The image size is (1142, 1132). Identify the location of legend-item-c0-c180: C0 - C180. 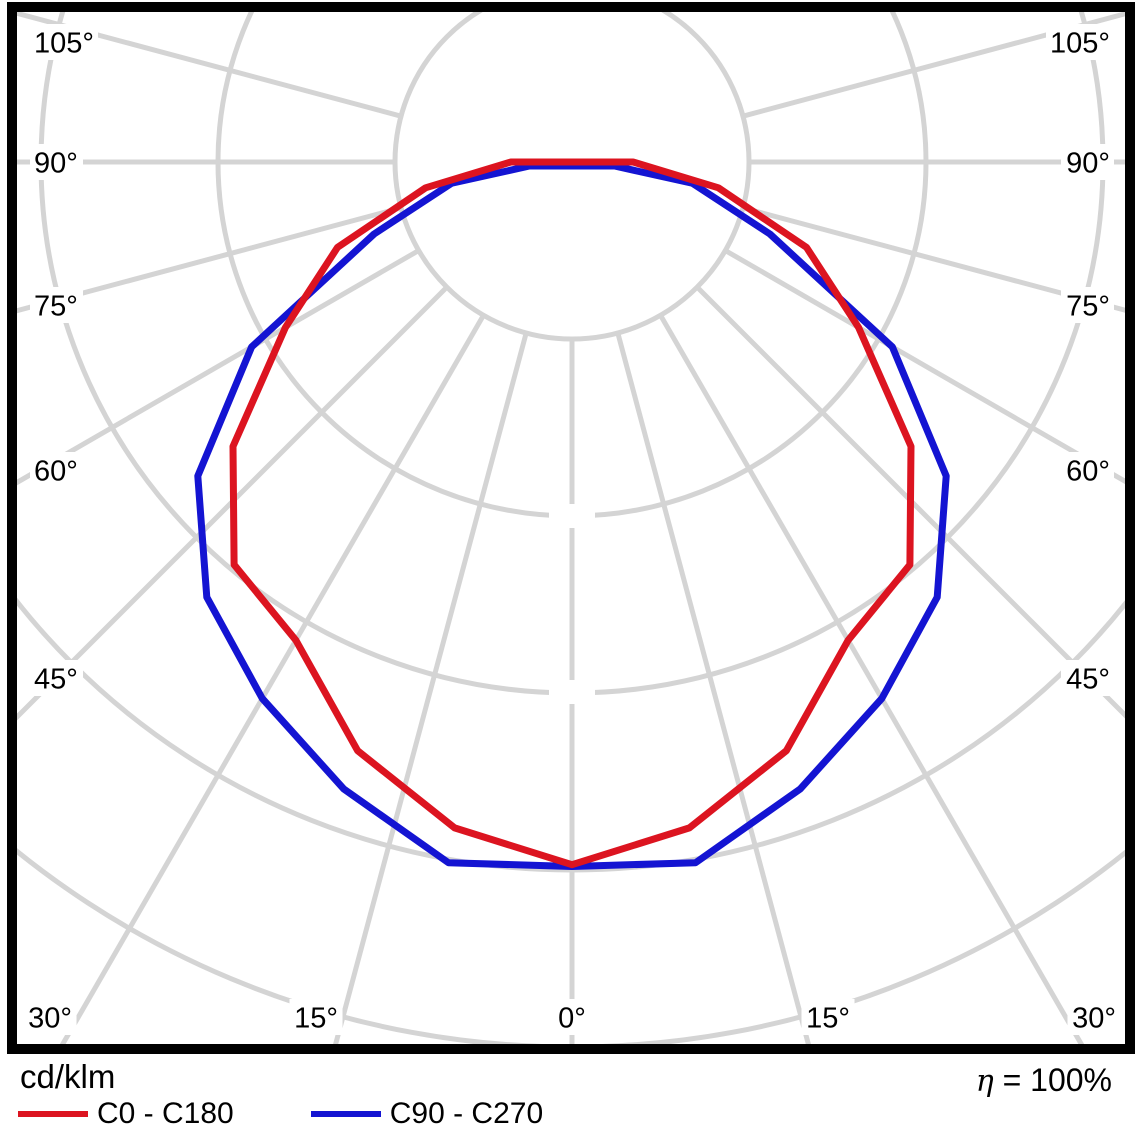
(126, 1114).